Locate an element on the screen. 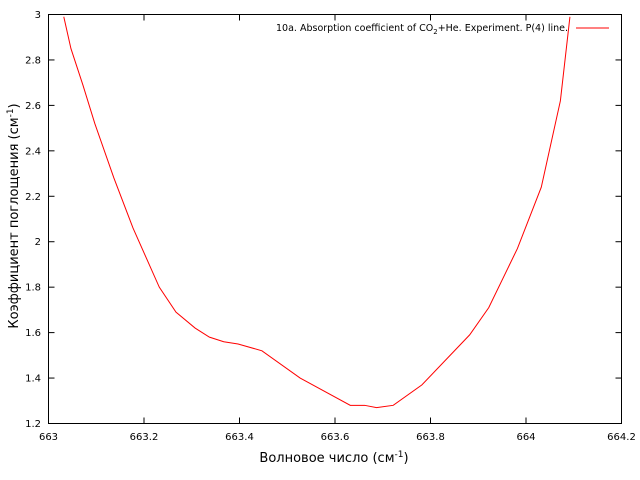 This screenshot has height=480, width=640. x-axis-title: Волновое число (см-1) is located at coordinates (333, 458).